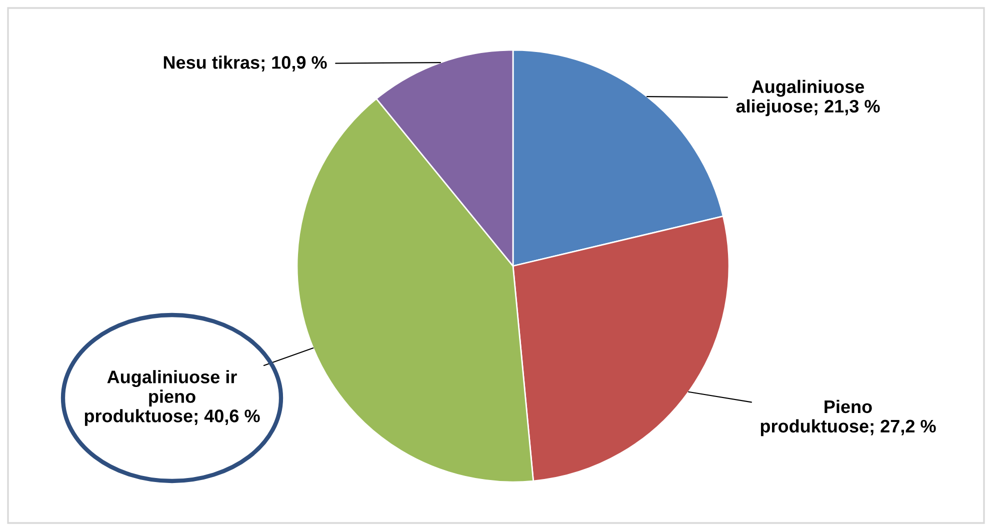 This screenshot has height=531, width=992. I want to click on slice-label: Augaliniuose aliejuose; 21,3 %, so click(808, 98).